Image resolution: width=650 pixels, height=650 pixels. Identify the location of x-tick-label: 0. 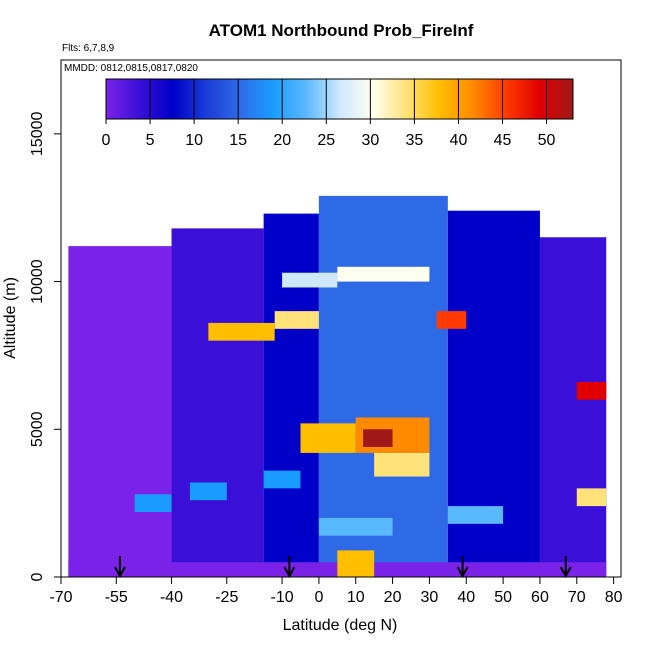
(318, 597).